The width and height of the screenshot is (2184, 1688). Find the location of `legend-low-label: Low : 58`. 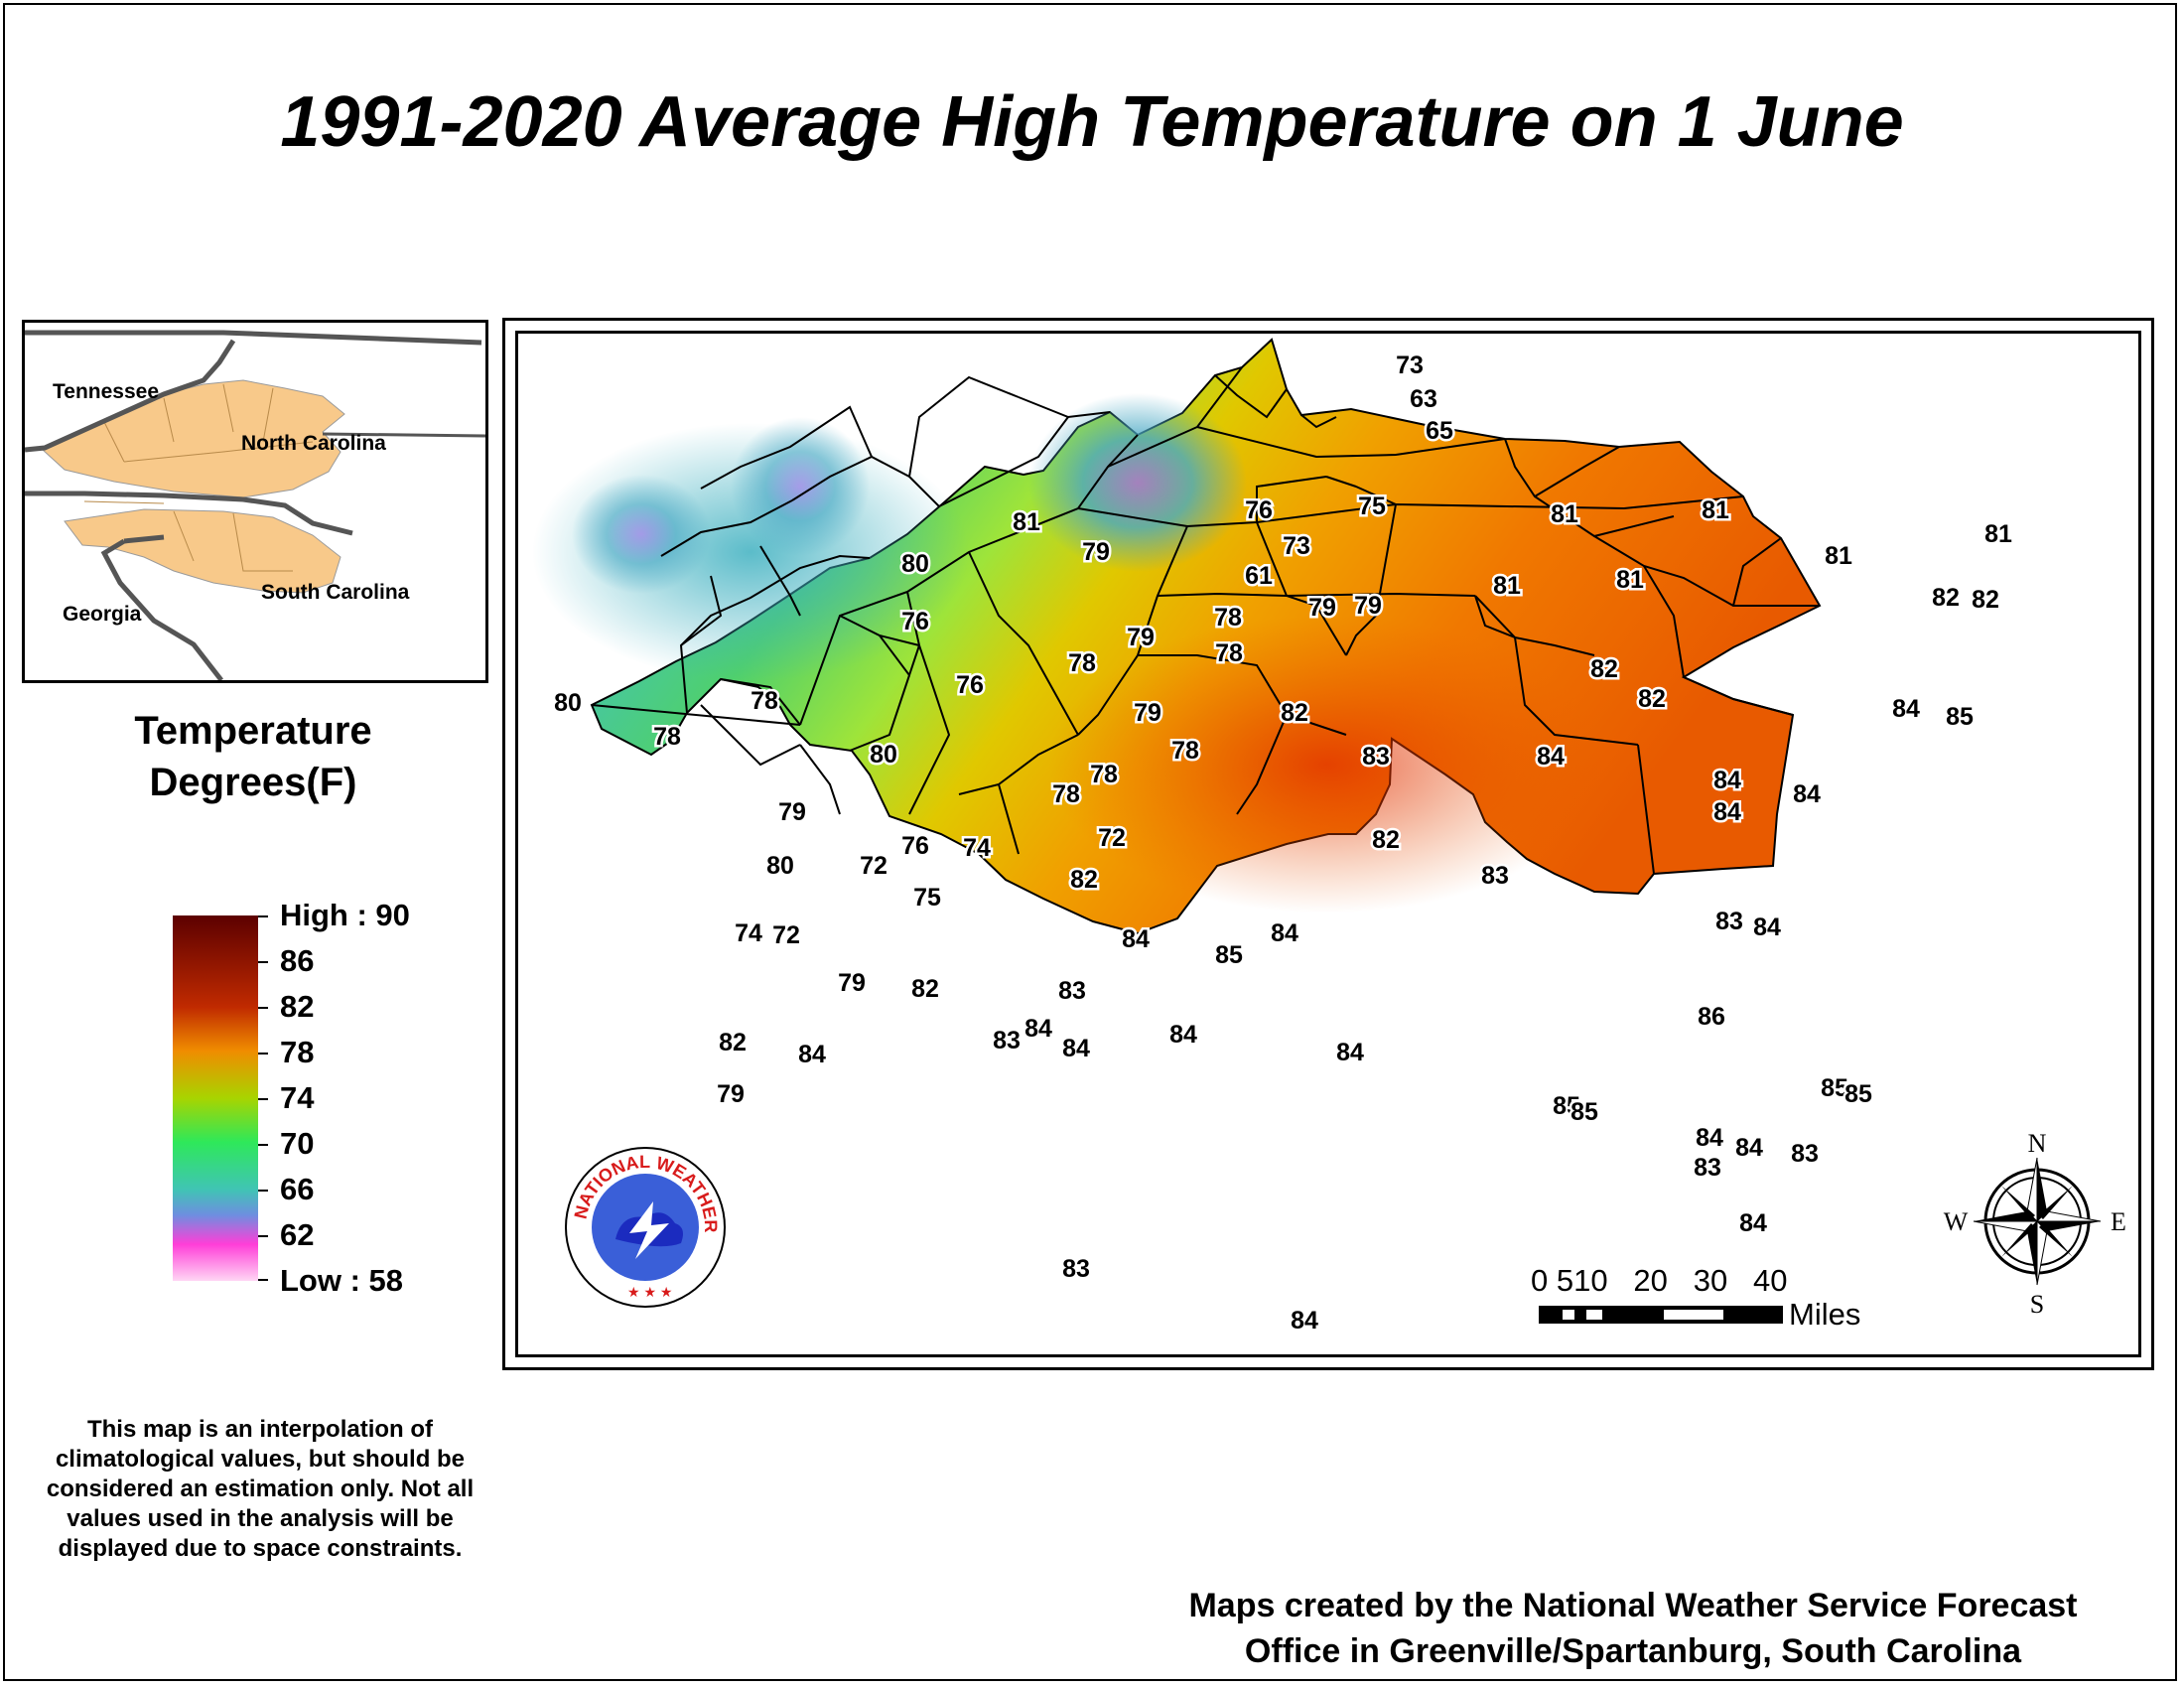

legend-low-label: Low : 58 is located at coordinates (342, 1280).